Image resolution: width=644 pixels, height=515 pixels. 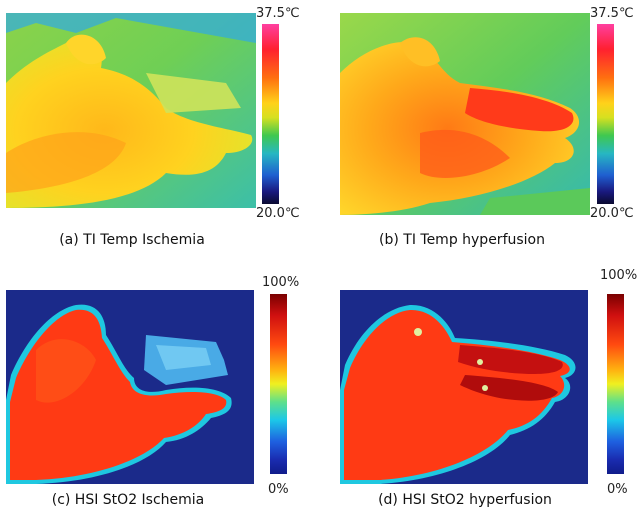 I want to click on caption: (a) TI Temp Ischemia, so click(x=132, y=240).